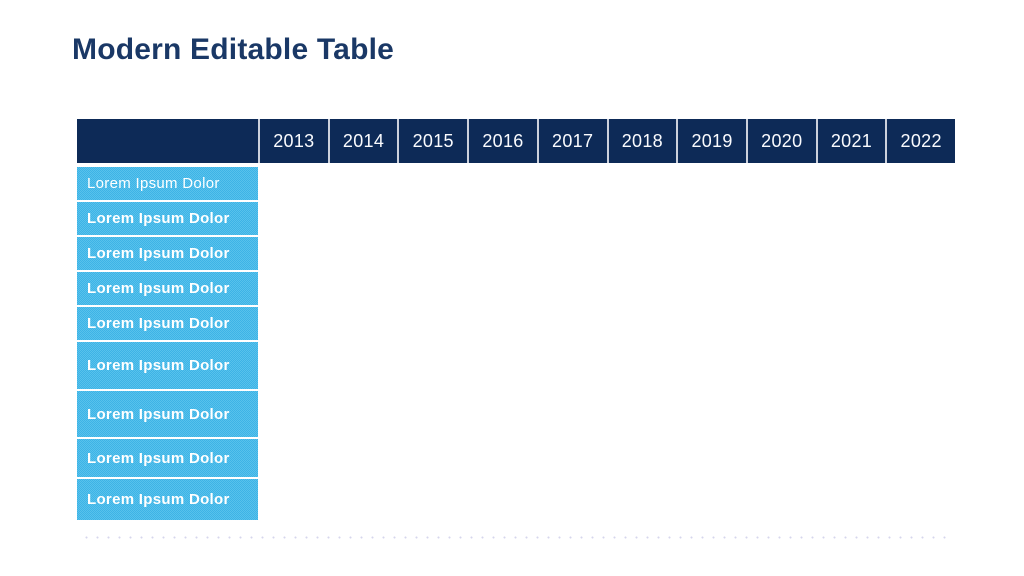  Describe the element at coordinates (293, 141) in the screenshot. I see `year-header-cell: 2013` at that location.